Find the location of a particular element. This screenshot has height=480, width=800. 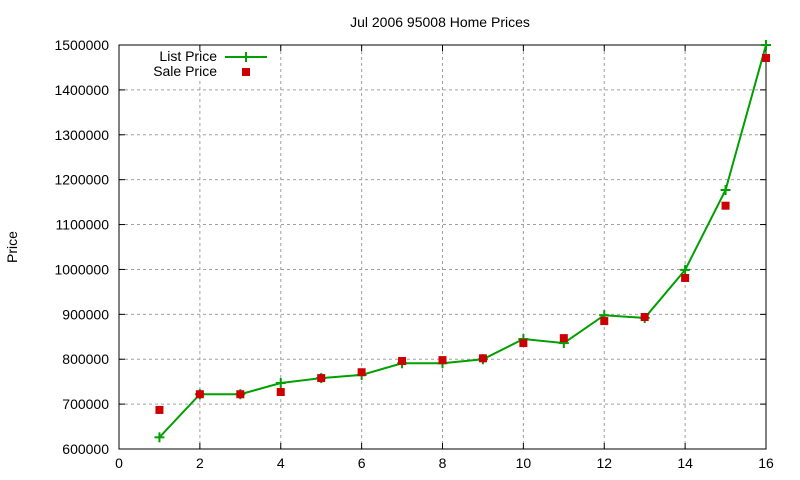

y-tick-label: 1000000 is located at coordinates (81, 269).